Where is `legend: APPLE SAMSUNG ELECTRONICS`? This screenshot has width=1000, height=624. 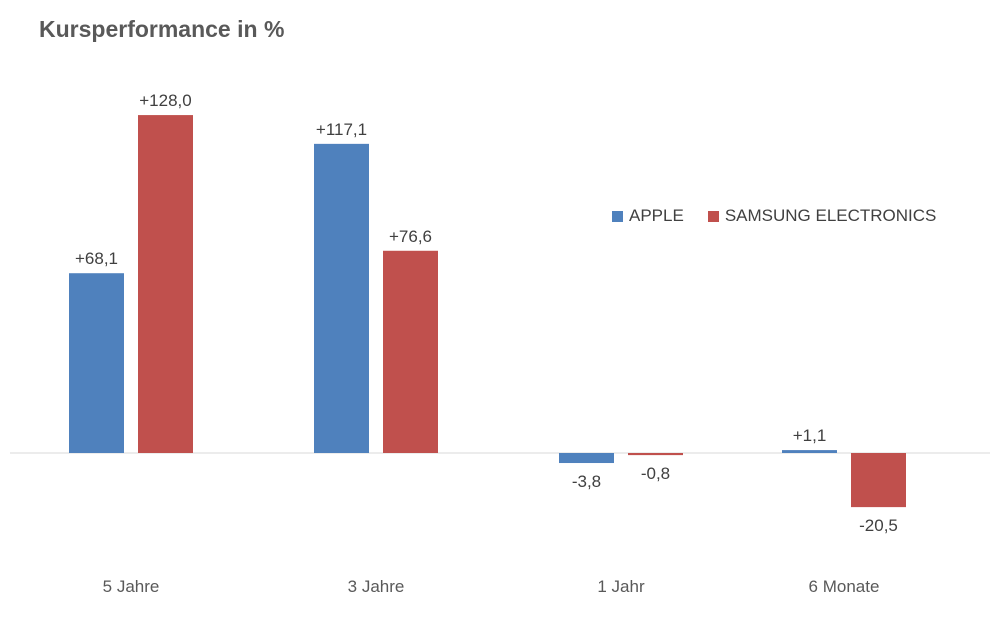
legend: APPLE SAMSUNG ELECTRONICS is located at coordinates (786, 216).